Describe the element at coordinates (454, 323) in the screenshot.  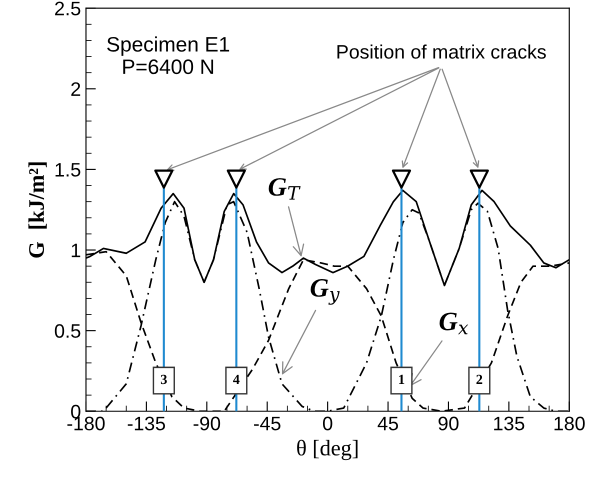
I see `annotation: G$_{x}$` at that location.